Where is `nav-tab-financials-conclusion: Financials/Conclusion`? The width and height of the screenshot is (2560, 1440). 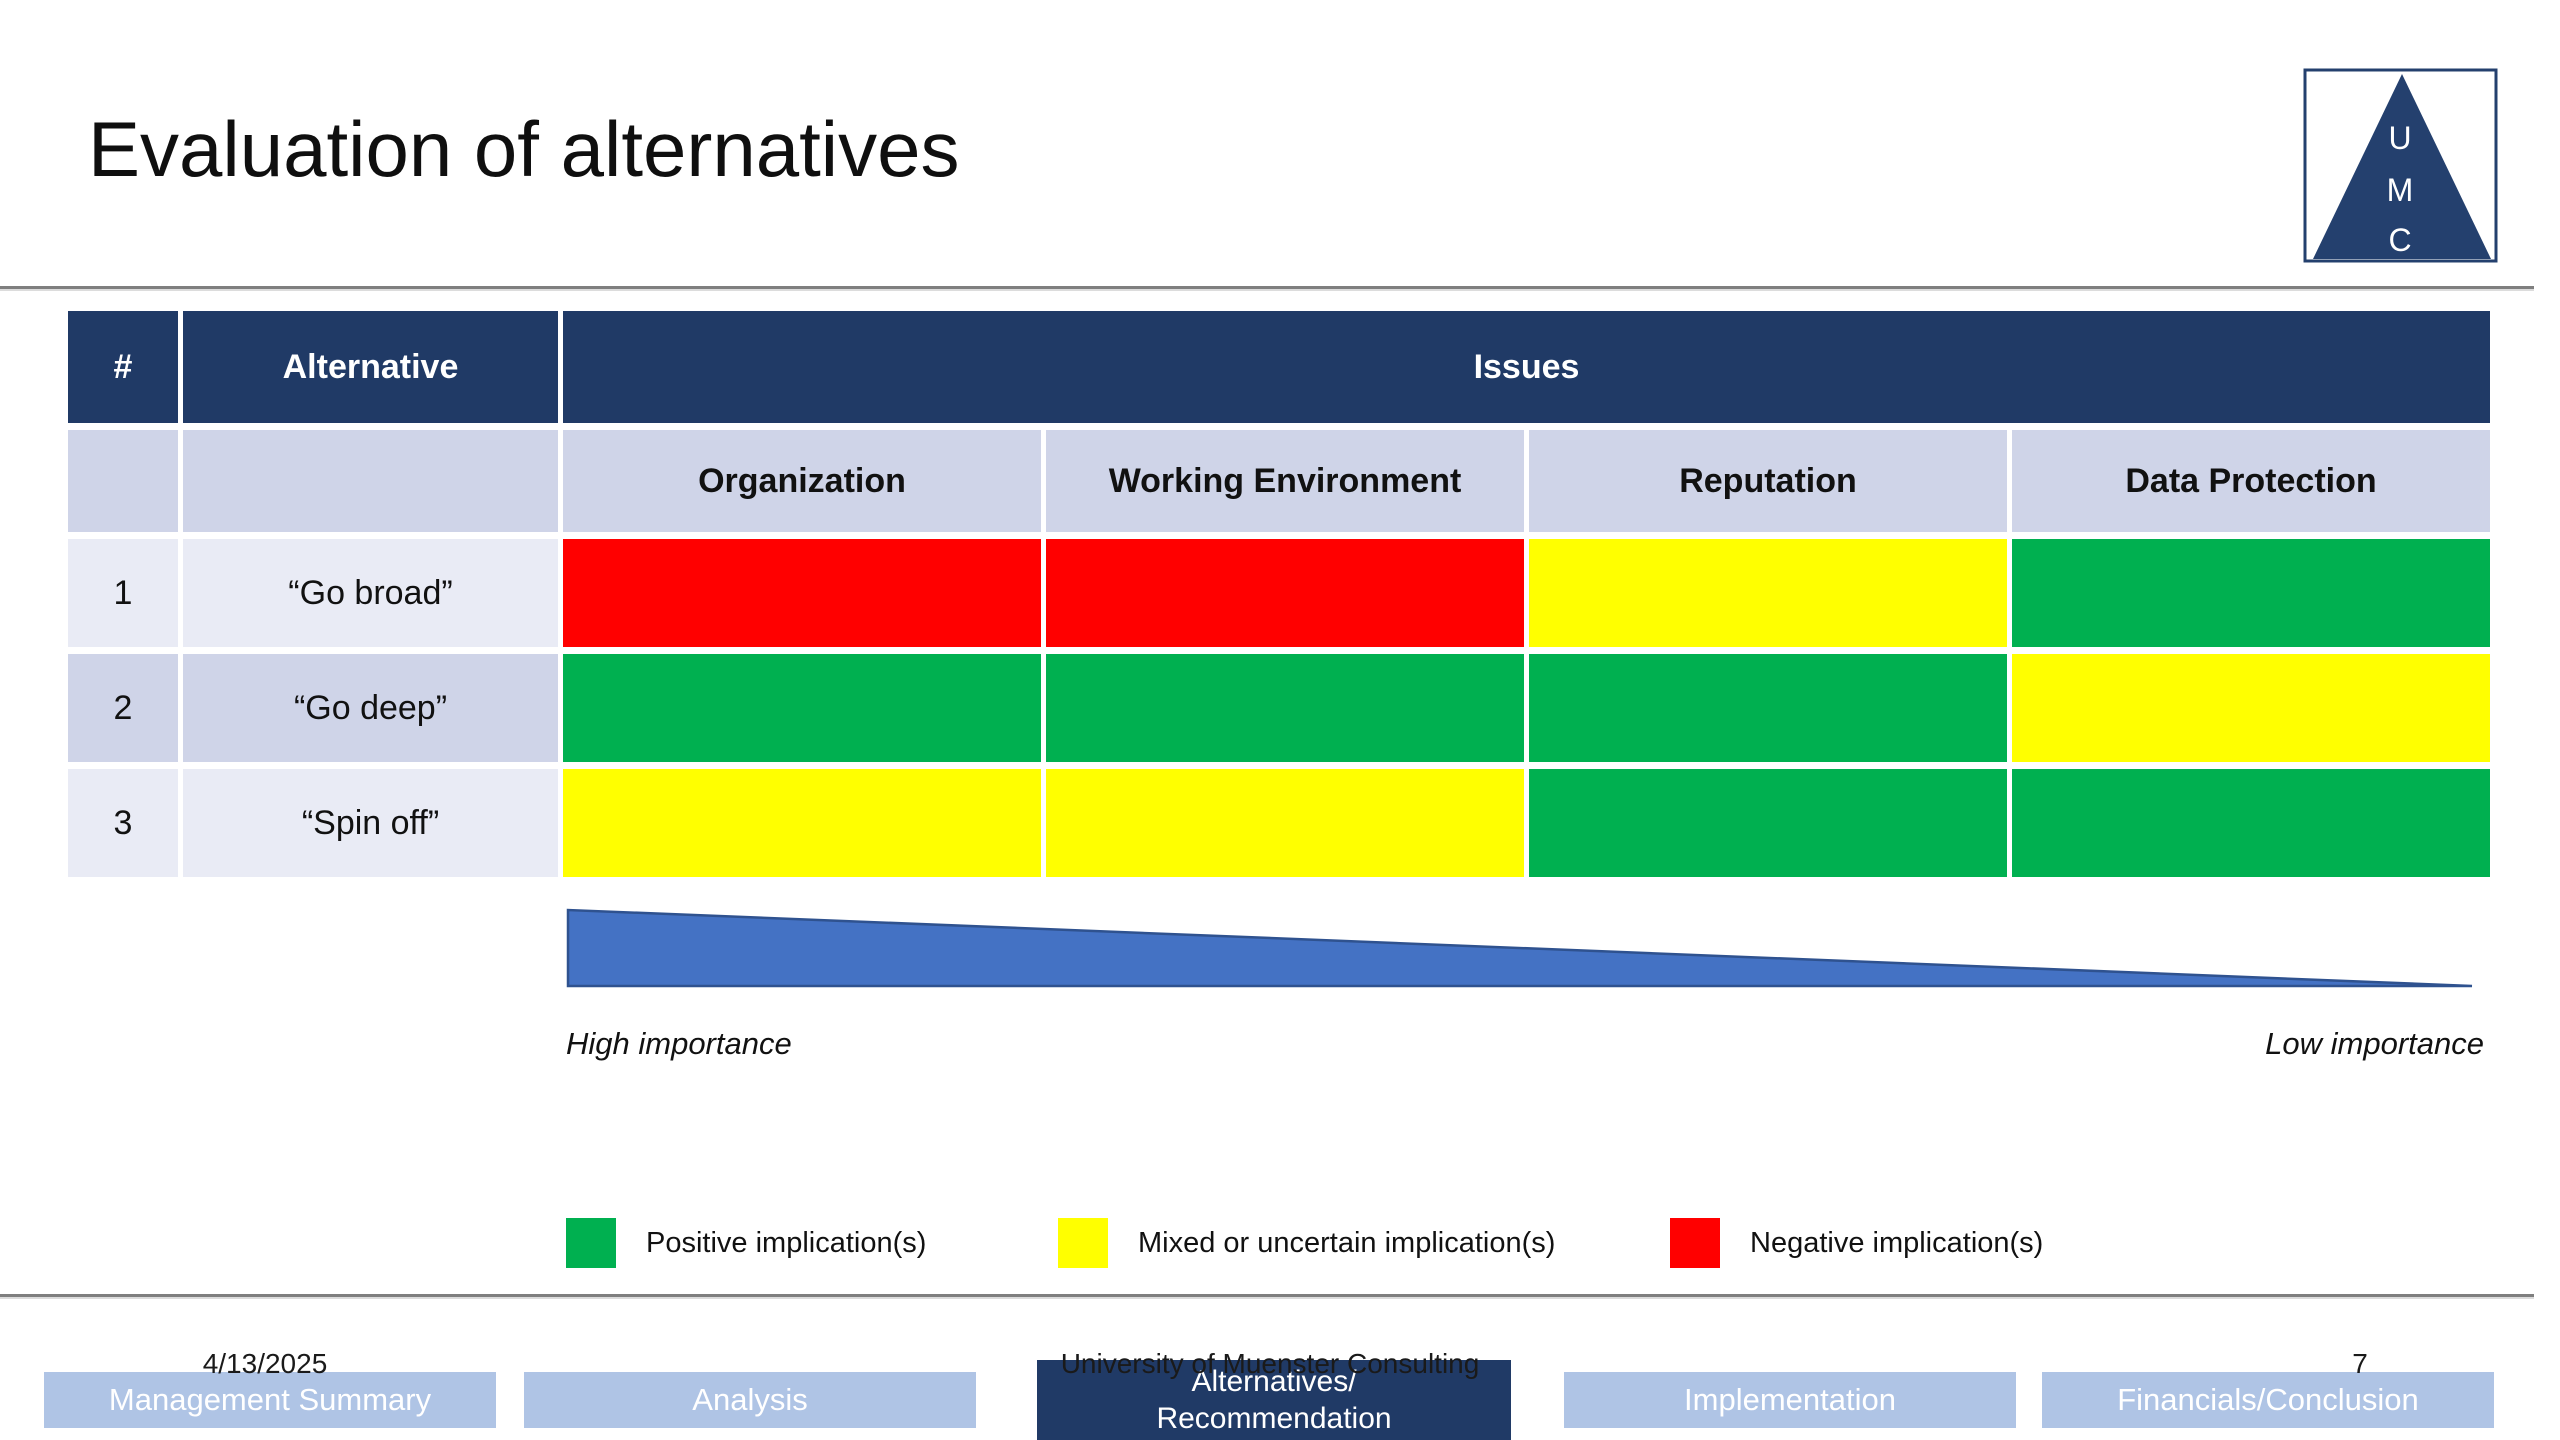
nav-tab-financials-conclusion: Financials/Conclusion is located at coordinates (2268, 1400).